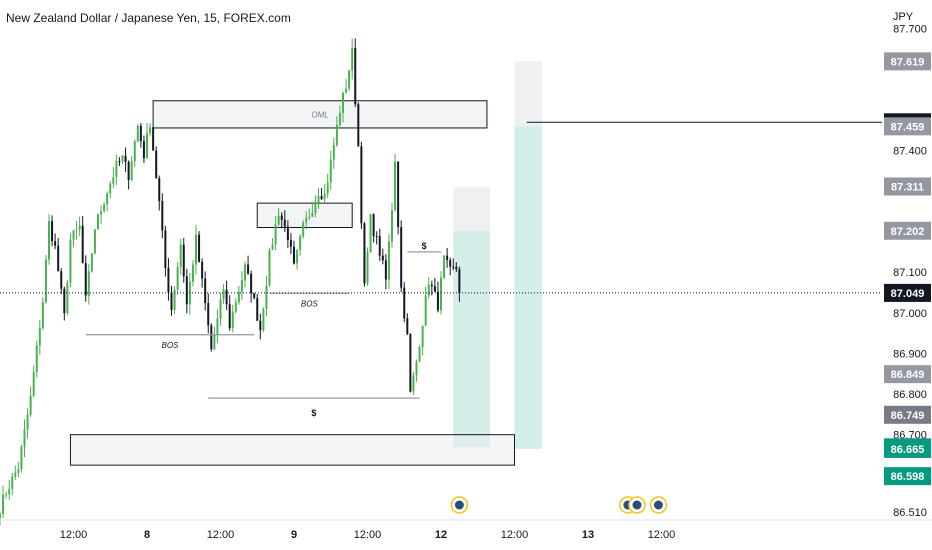 This screenshot has height=550, width=932. Describe the element at coordinates (221, 535) in the screenshot. I see `x-tick-label-2: 12:00` at that location.